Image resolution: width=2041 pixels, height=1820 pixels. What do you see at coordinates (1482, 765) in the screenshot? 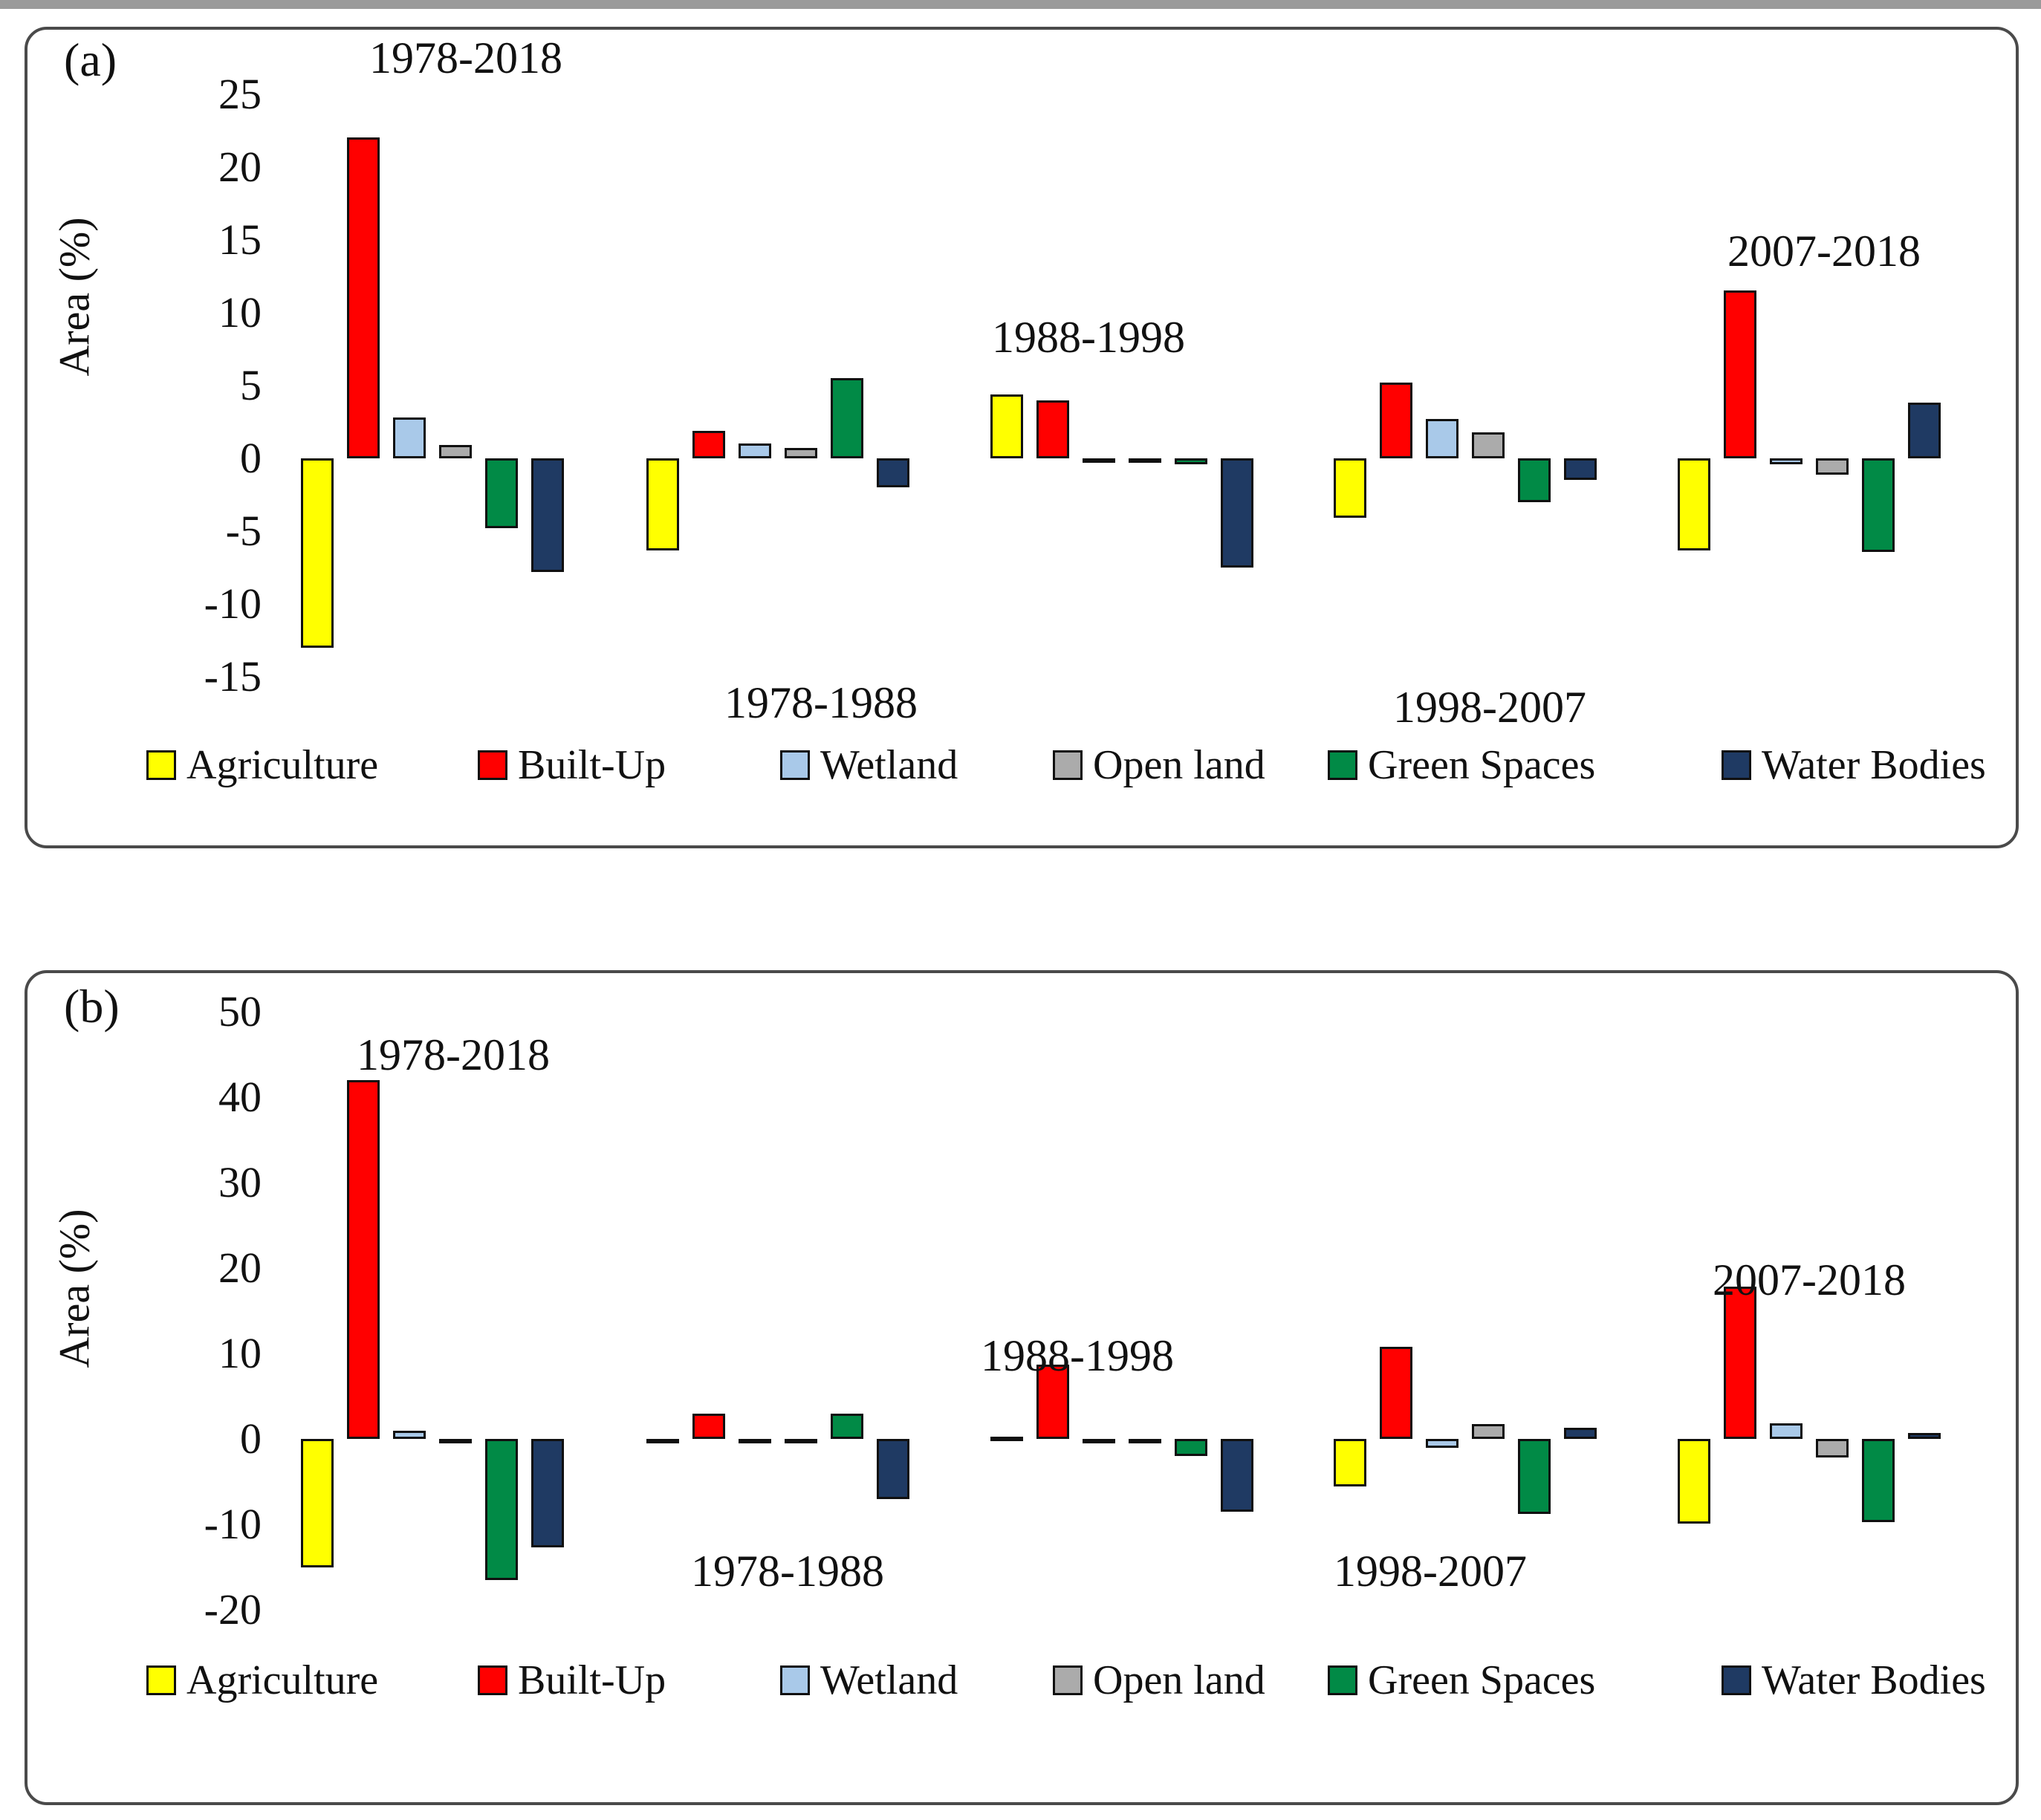
I see `legend-label: Green Spaces` at bounding box center [1482, 765].